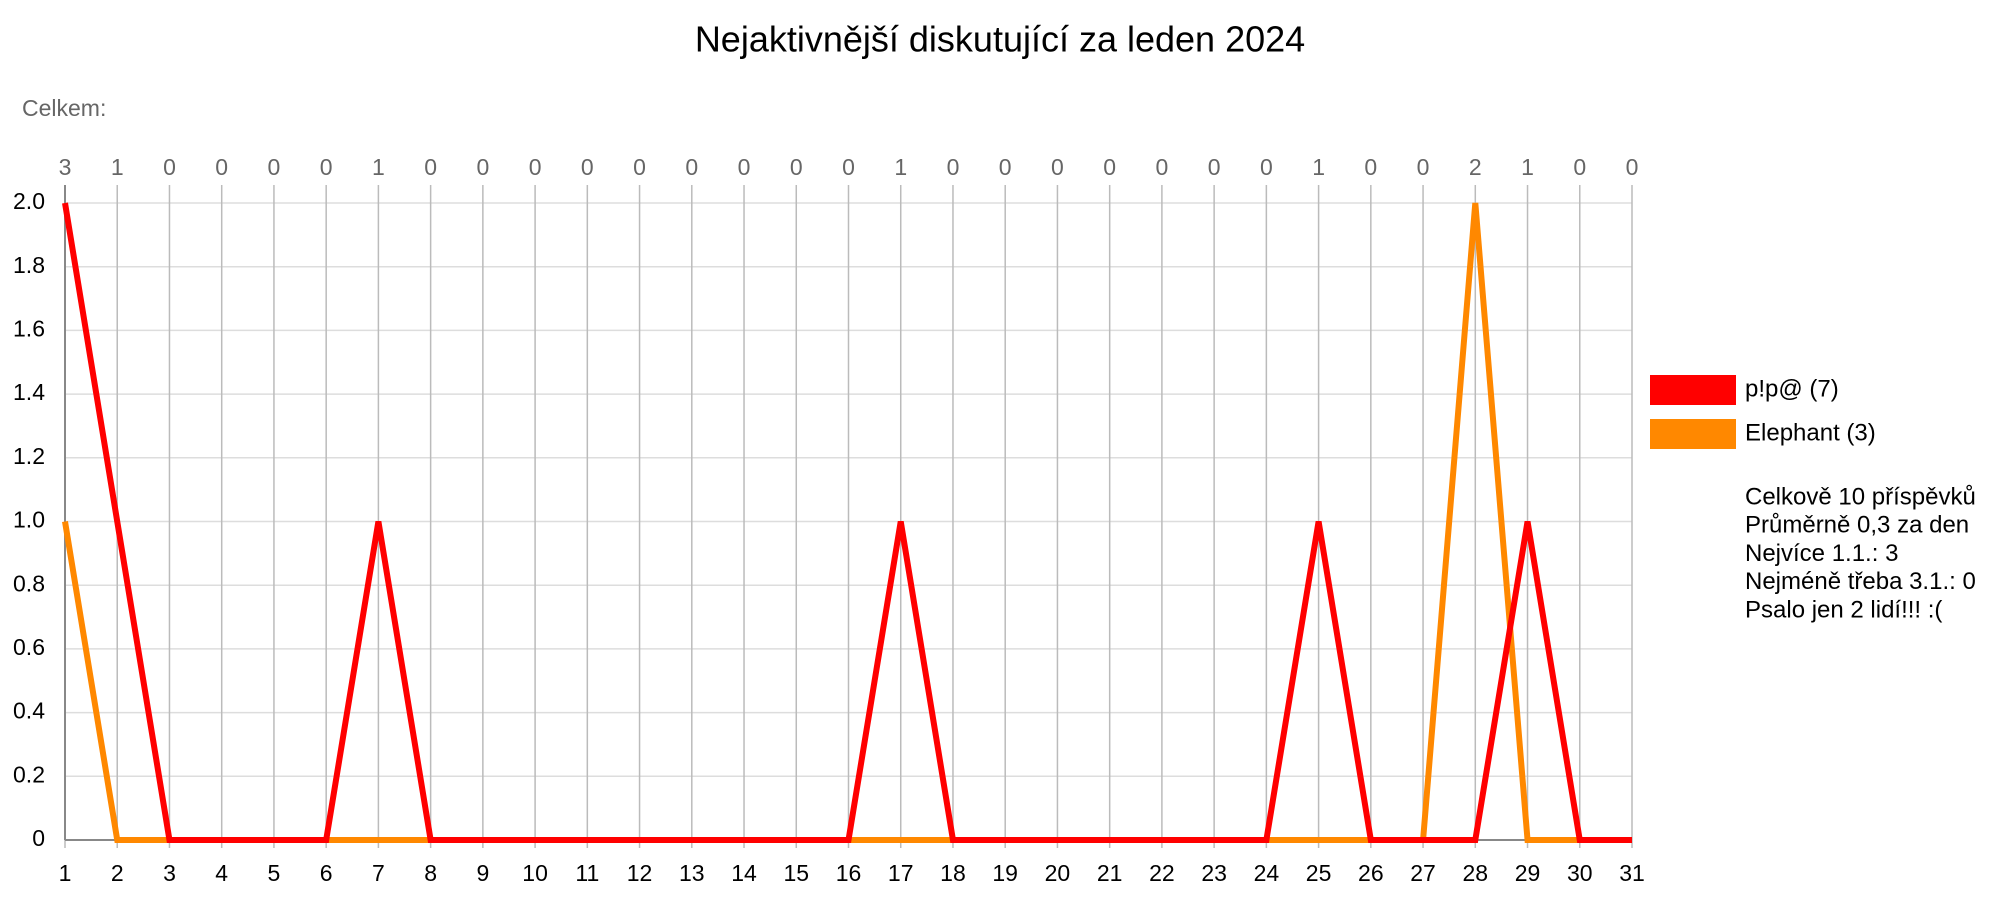  What do you see at coordinates (29, 647) in the screenshot?
I see `y-tick-label: 0.6` at bounding box center [29, 647].